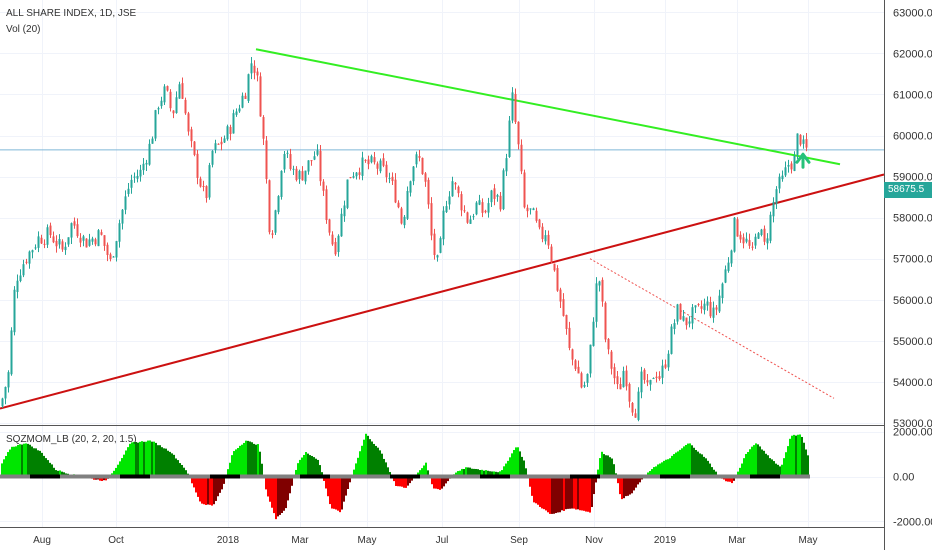  What do you see at coordinates (23, 29) in the screenshot?
I see `volume-legend: Vol (20)` at bounding box center [23, 29].